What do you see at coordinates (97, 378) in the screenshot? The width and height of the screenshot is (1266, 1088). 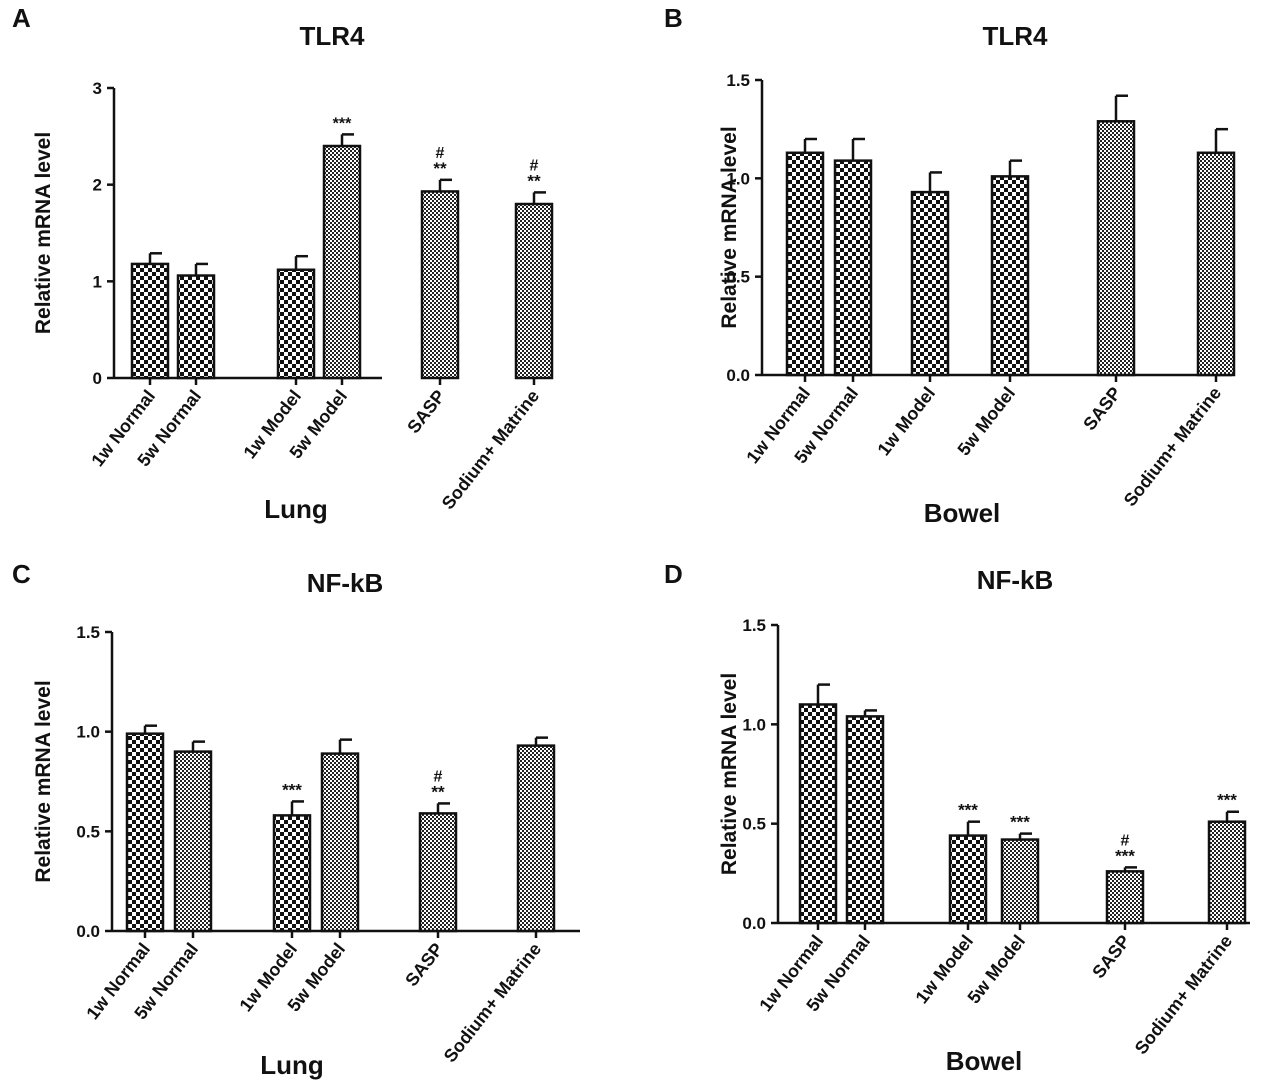 I see `y-tick-label: 0` at bounding box center [97, 378].